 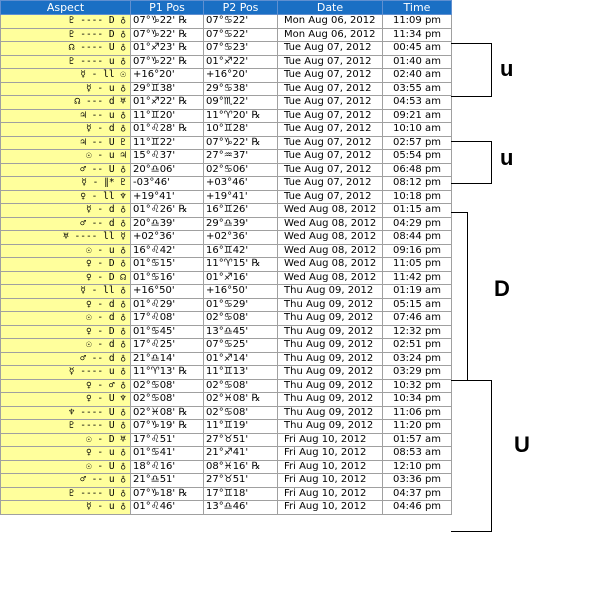 I want to click on p1-pos-cell: 15°♌37', so click(x=167, y=156).